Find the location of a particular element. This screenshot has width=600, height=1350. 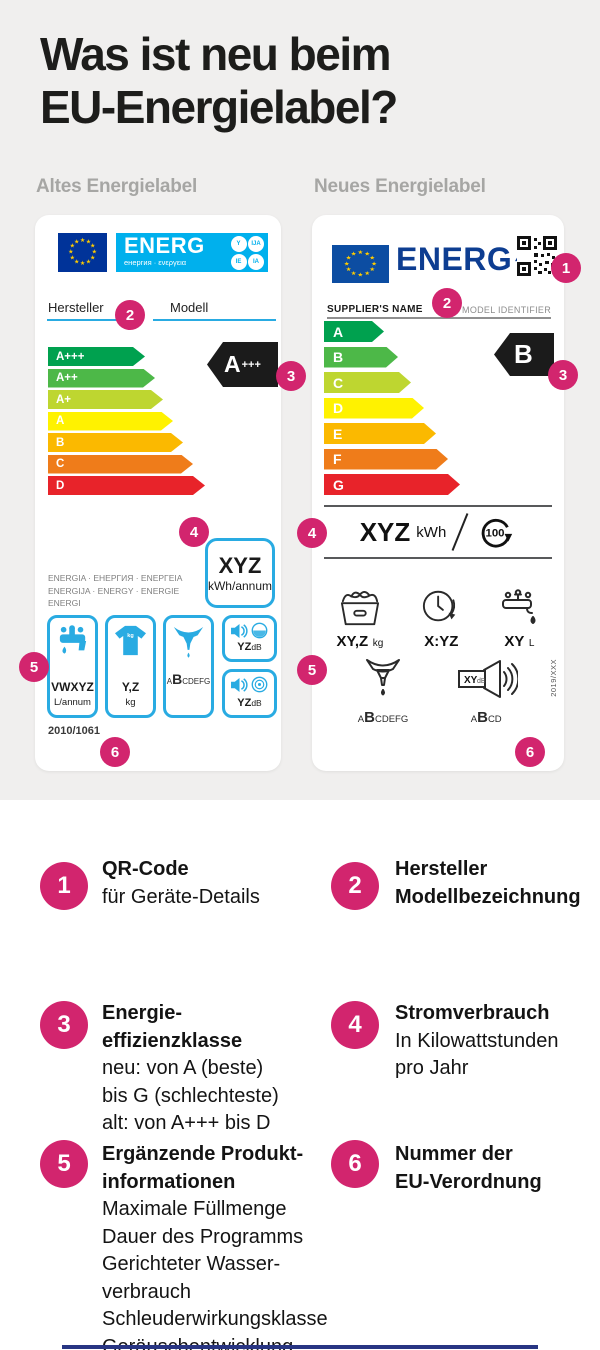

model-underline is located at coordinates (214, 320).